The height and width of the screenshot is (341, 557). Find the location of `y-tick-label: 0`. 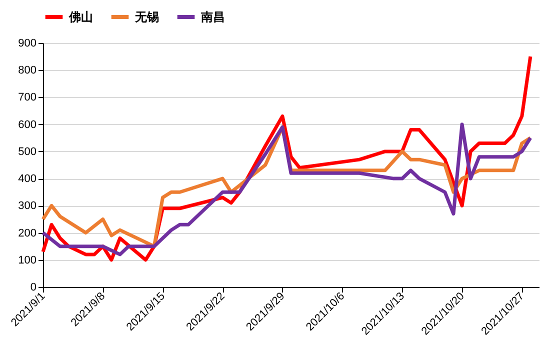

y-tick-label: 0 is located at coordinates (33, 288).